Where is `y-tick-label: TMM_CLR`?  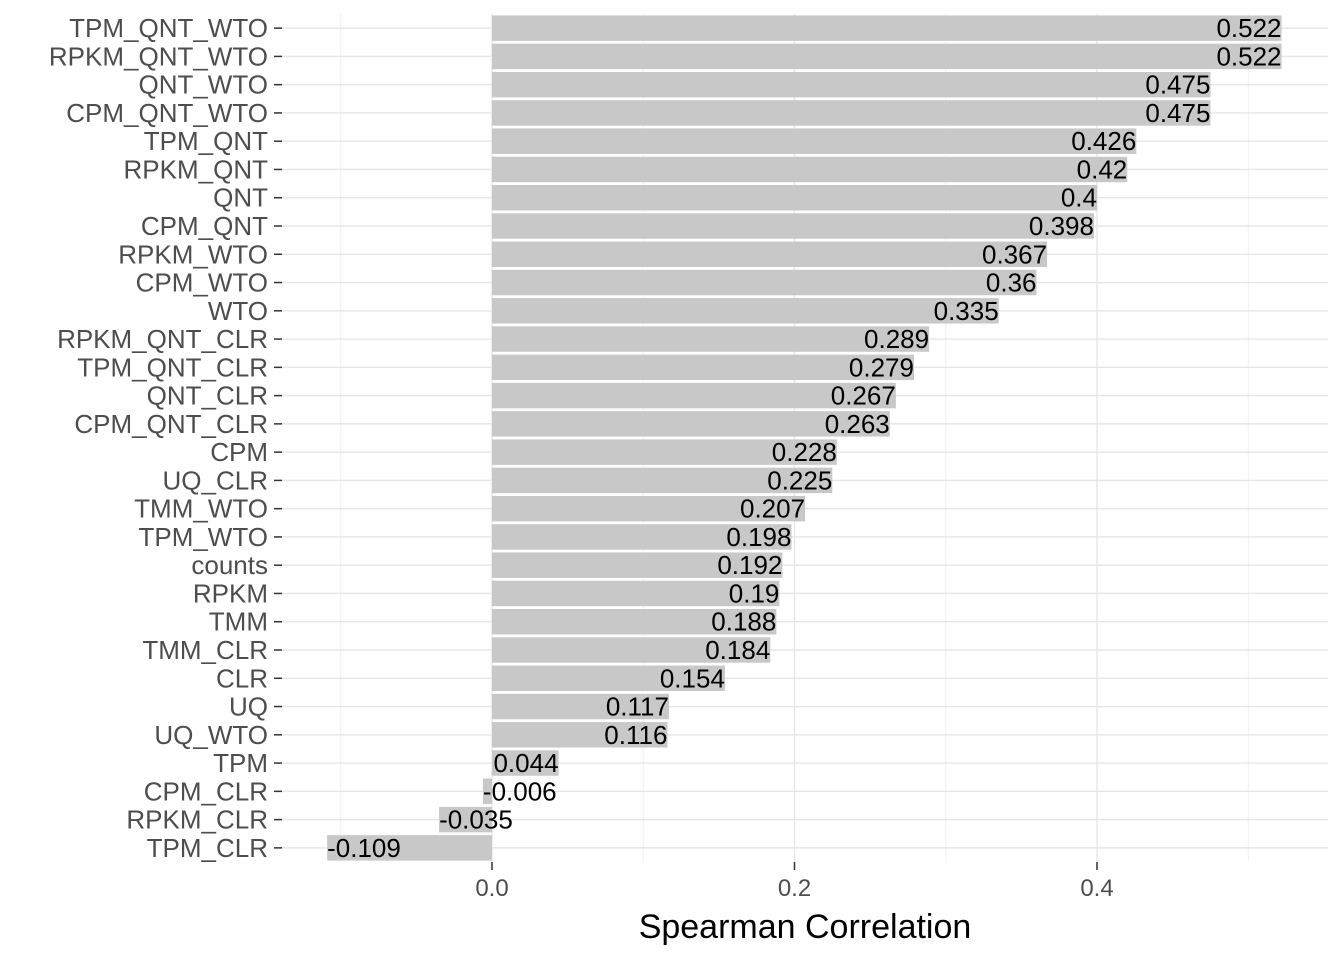
y-tick-label: TMM_CLR is located at coordinates (205, 650).